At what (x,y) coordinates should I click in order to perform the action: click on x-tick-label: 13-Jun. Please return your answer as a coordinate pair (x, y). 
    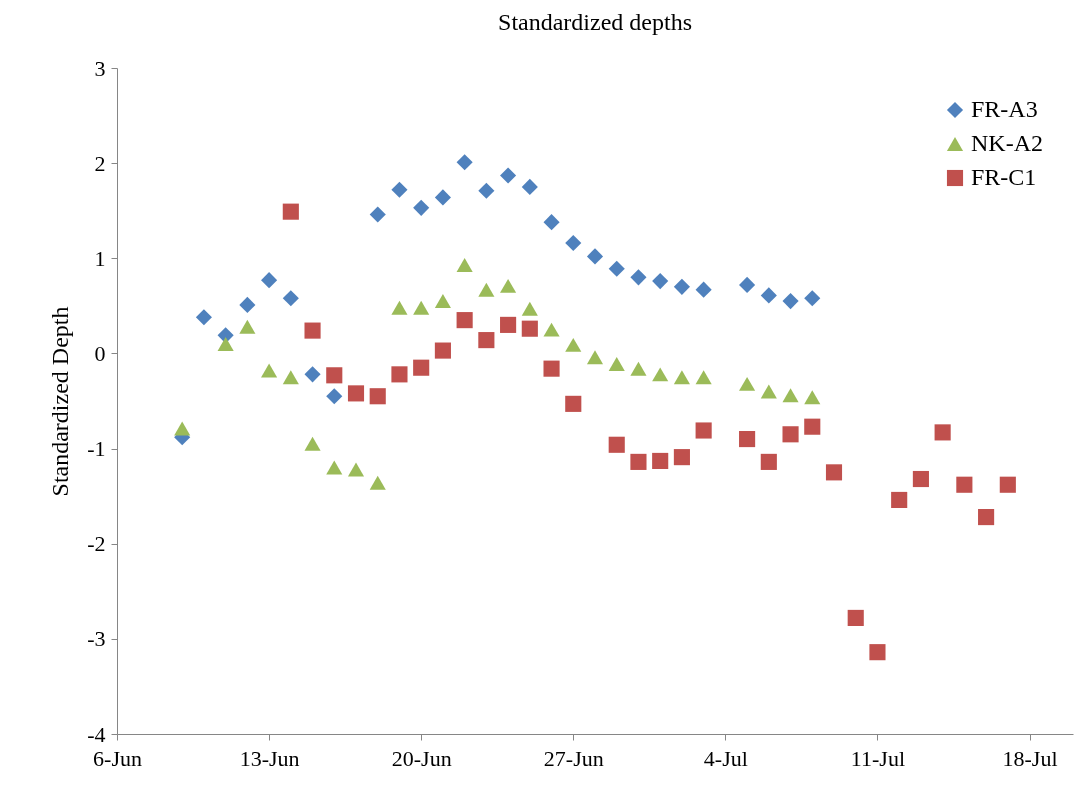
    Looking at the image, I should click on (269, 758).